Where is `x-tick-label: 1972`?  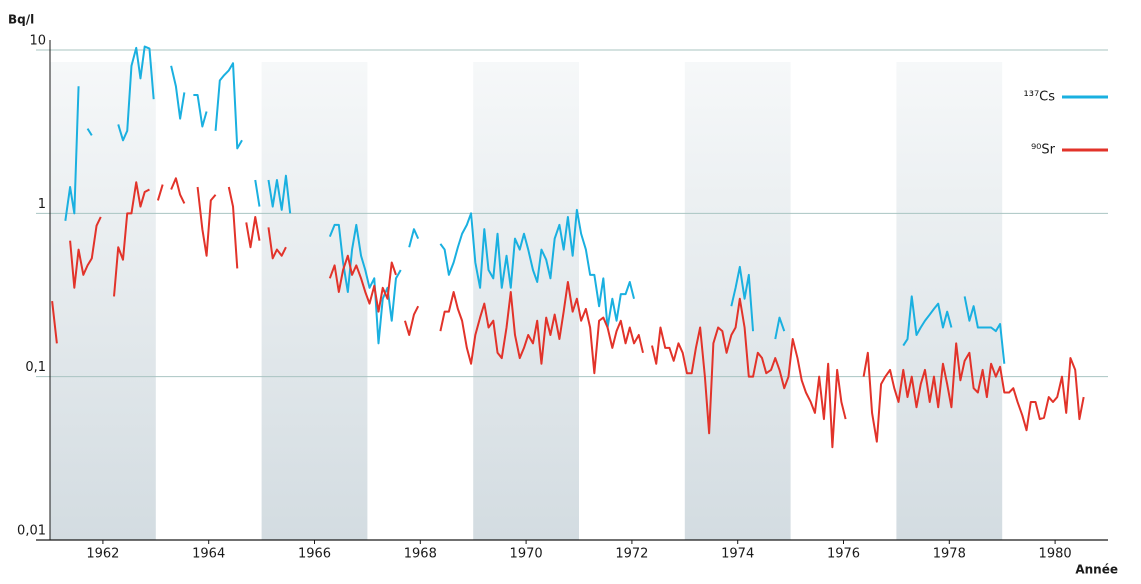 x-tick-label: 1972 is located at coordinates (631, 554).